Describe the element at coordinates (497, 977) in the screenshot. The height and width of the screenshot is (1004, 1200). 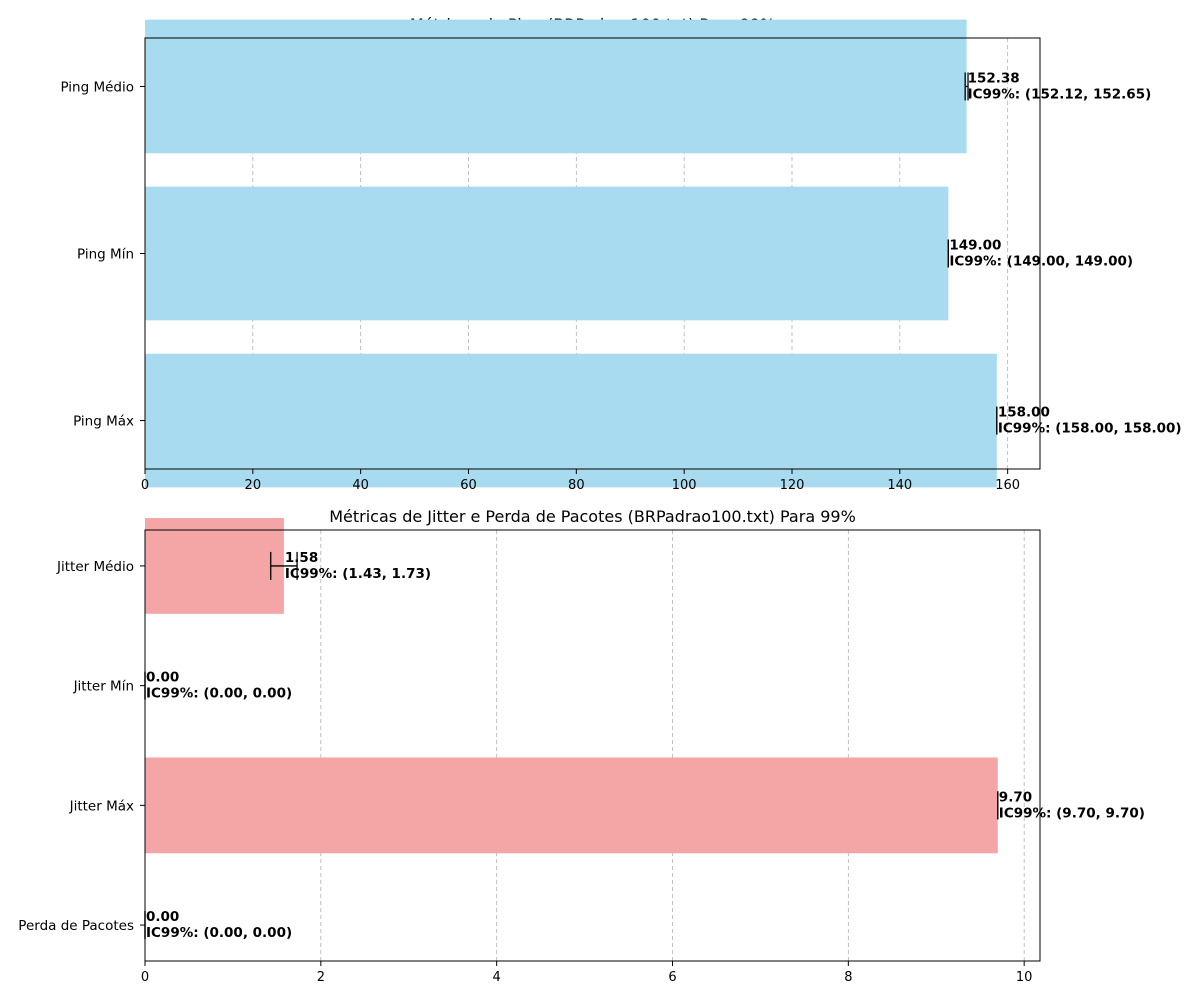
I see `x-tick-label: 4` at that location.